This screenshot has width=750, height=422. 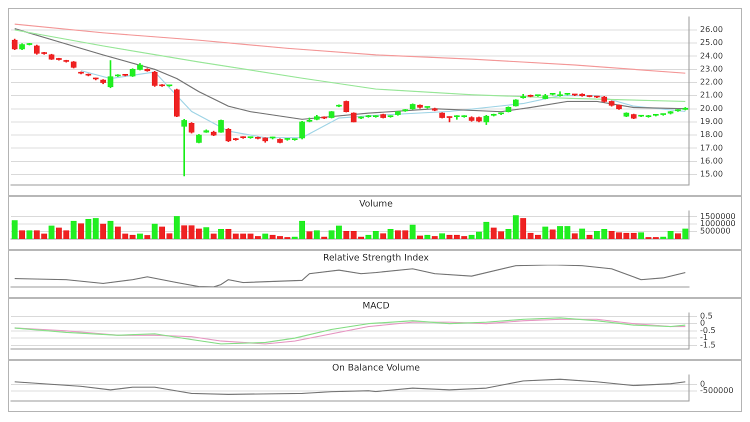 What do you see at coordinates (706, 316) in the screenshot?
I see `y-tick-label: 0.5` at bounding box center [706, 316].